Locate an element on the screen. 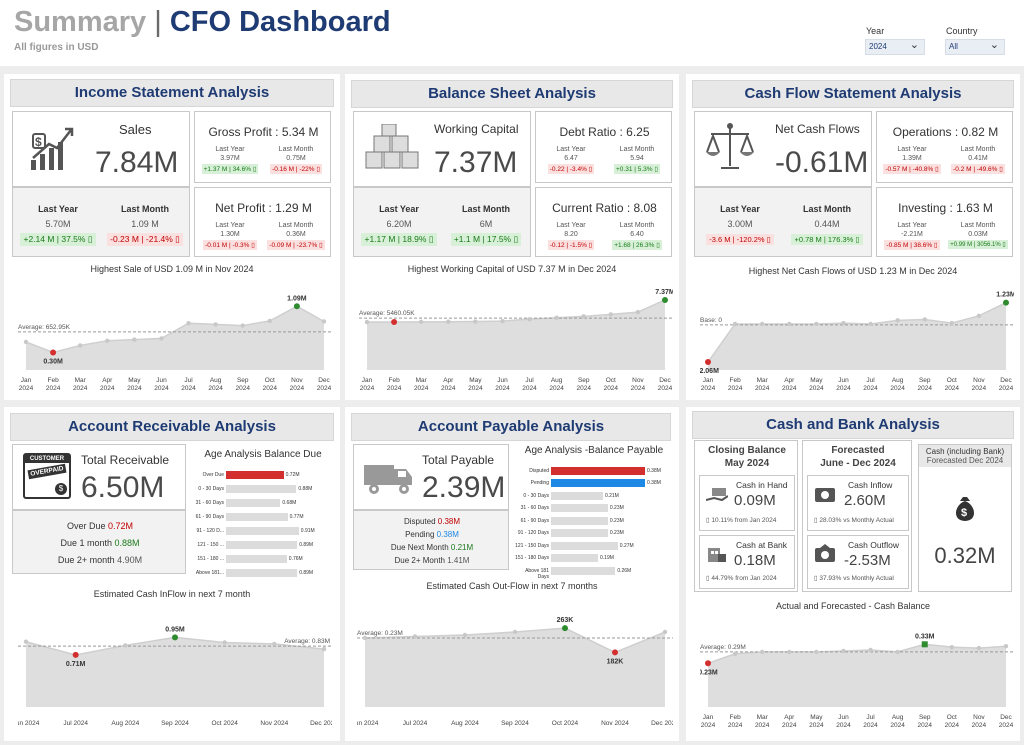 The width and height of the screenshot is (1024, 745). chart-x-tick-label: Sep is located at coordinates (243, 380).